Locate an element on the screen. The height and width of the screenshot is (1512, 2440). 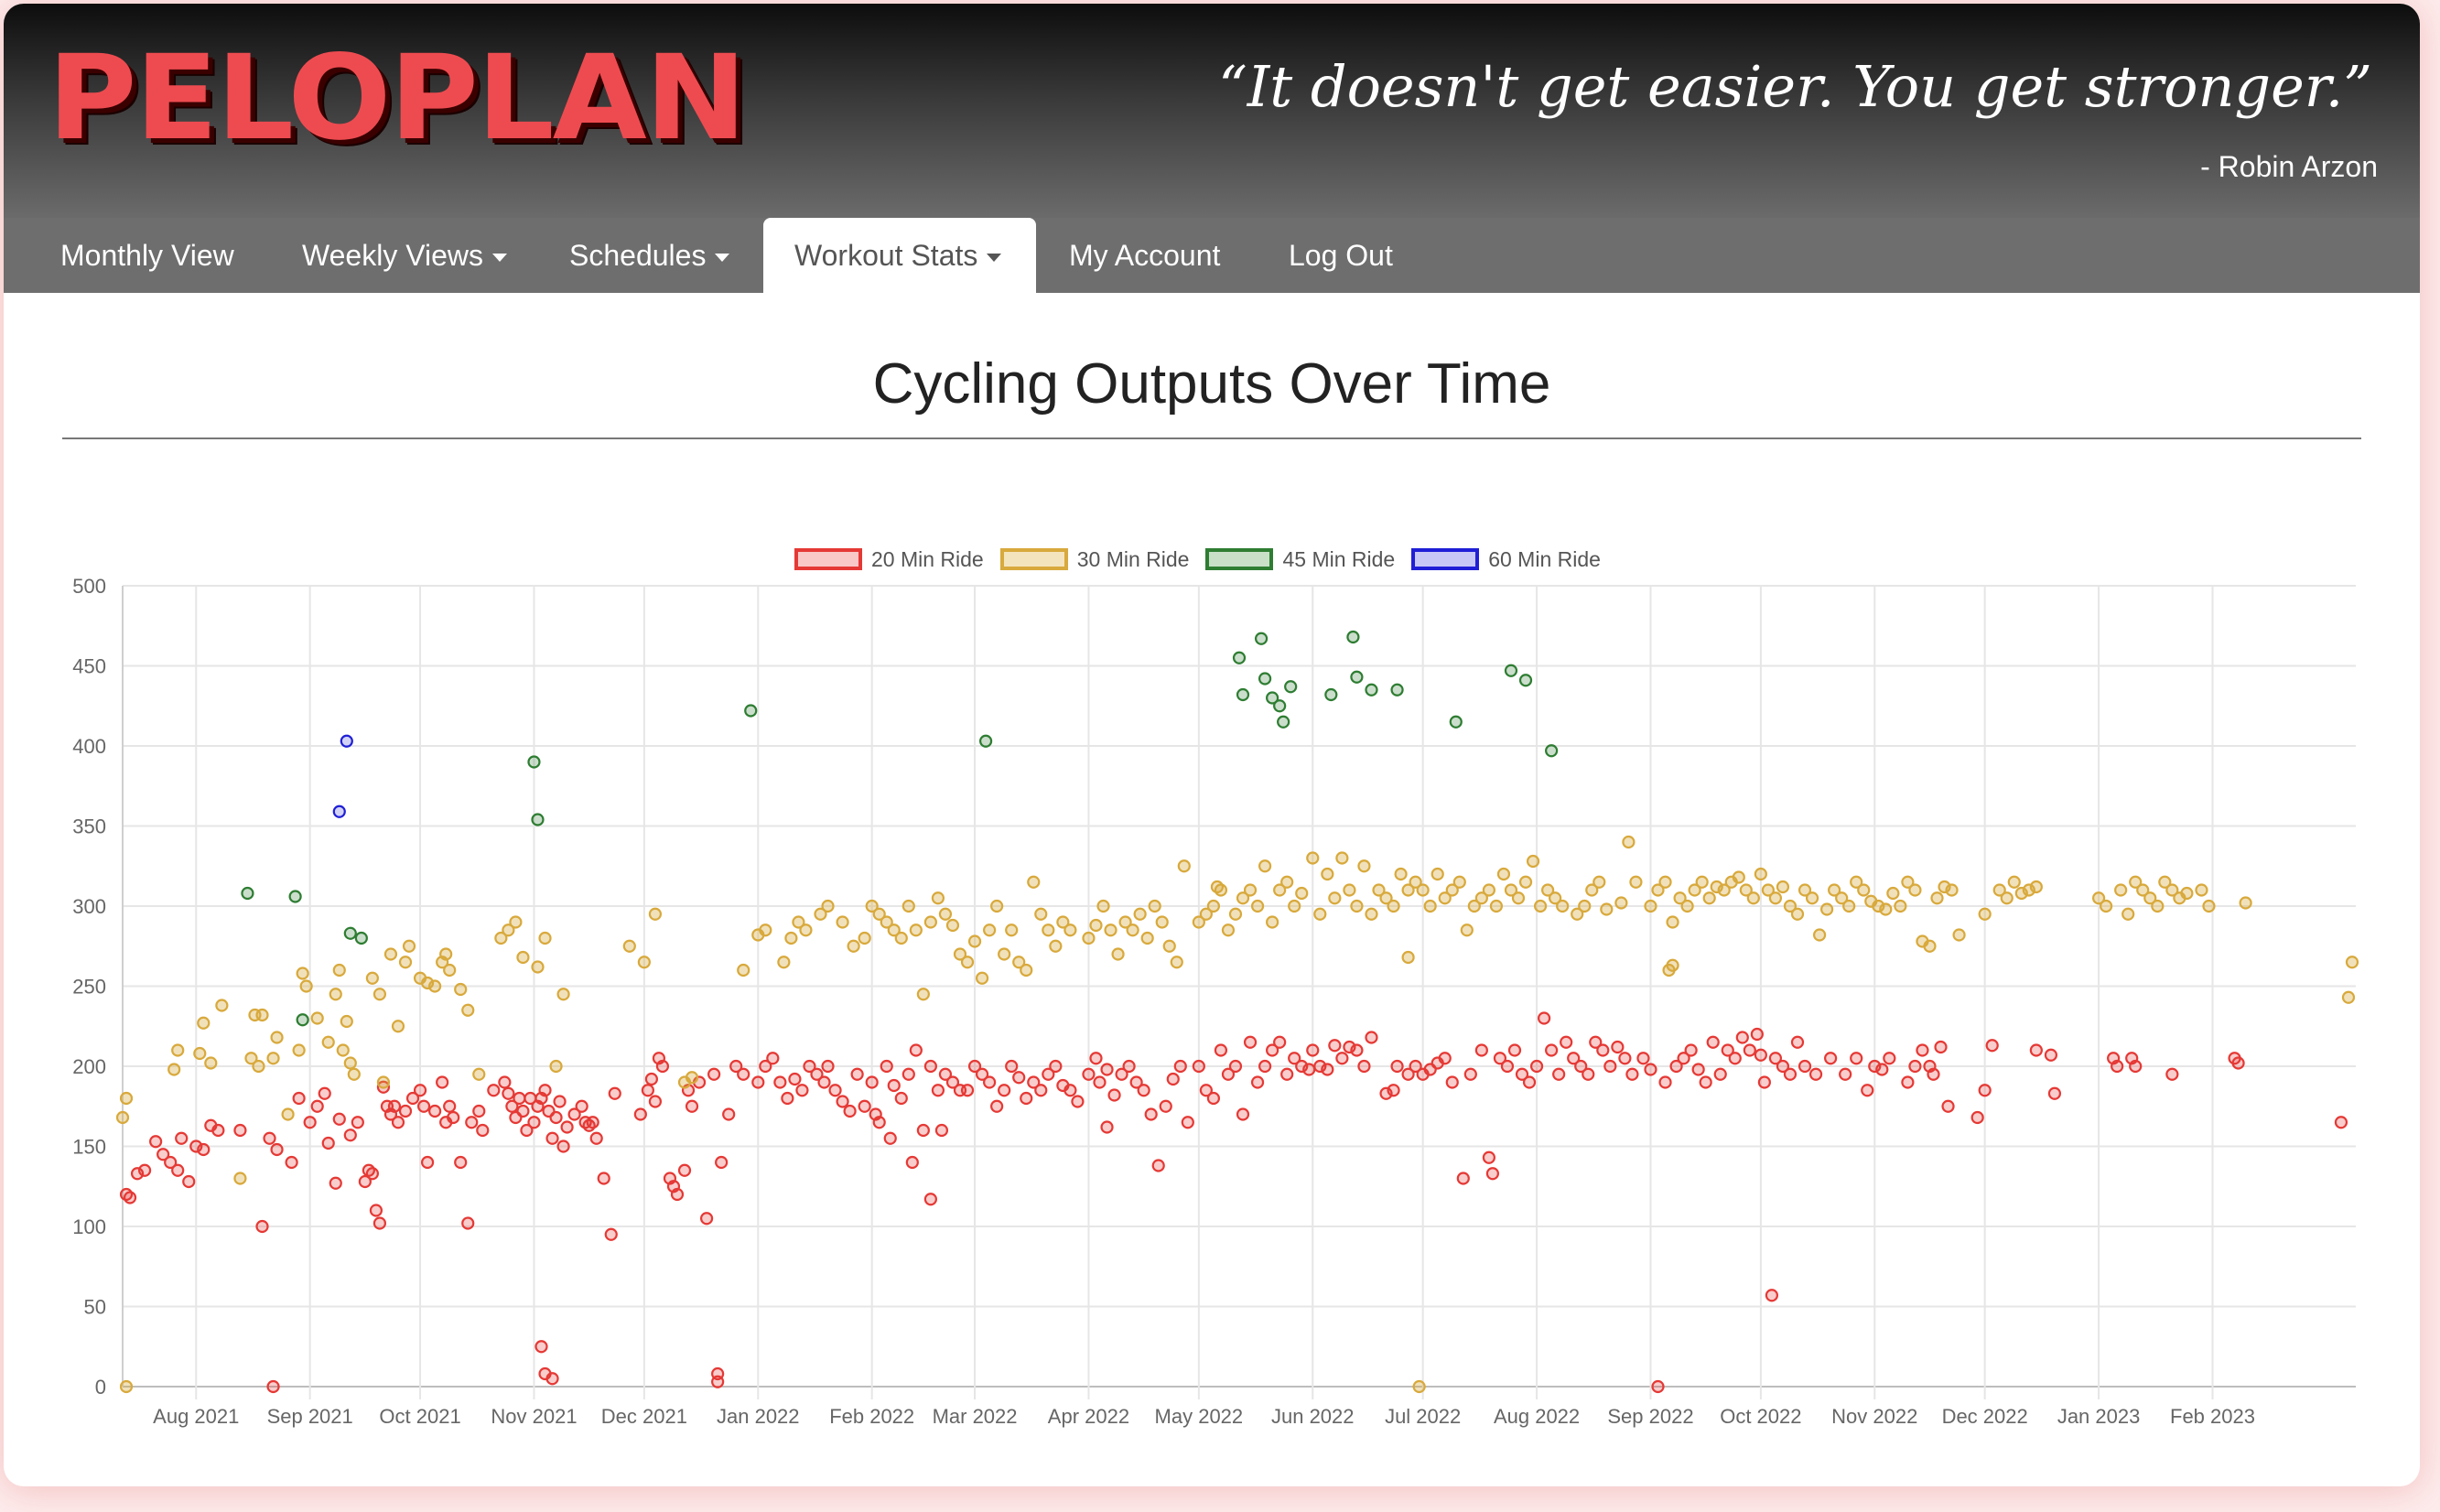
legend-swatch is located at coordinates (1033, 559).